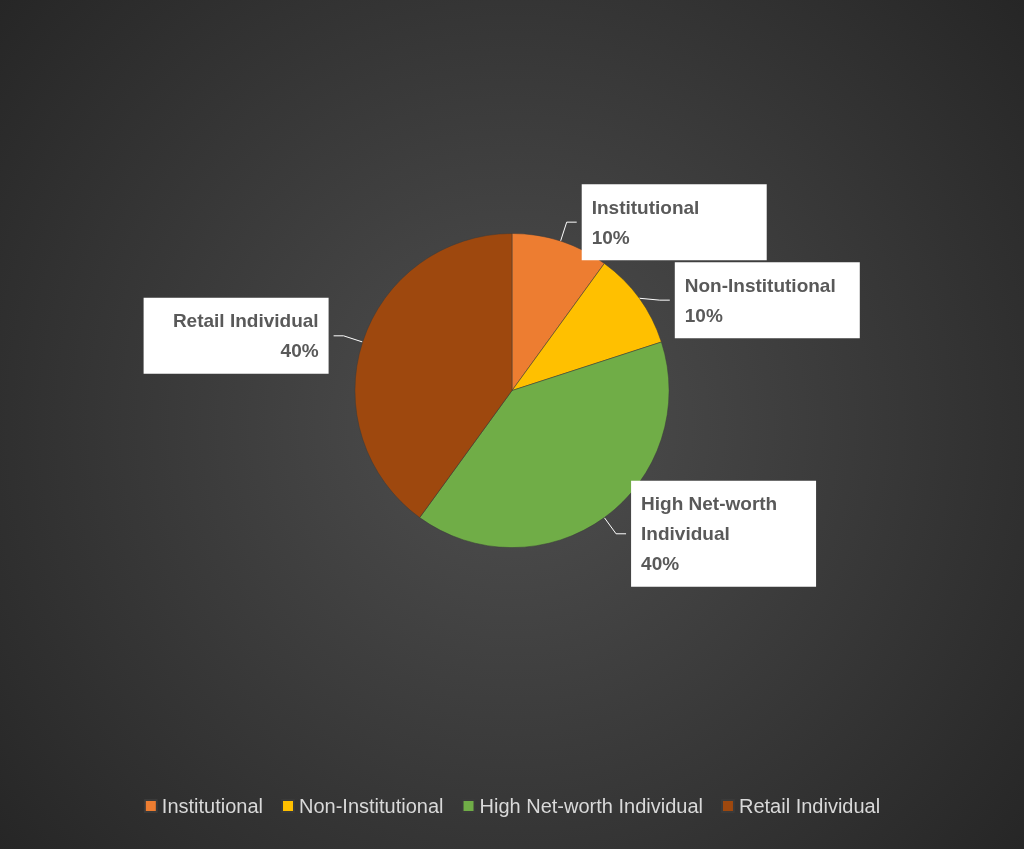 The image size is (1024, 849). What do you see at coordinates (245, 321) in the screenshot?
I see `slice-label: Retail Individual` at bounding box center [245, 321].